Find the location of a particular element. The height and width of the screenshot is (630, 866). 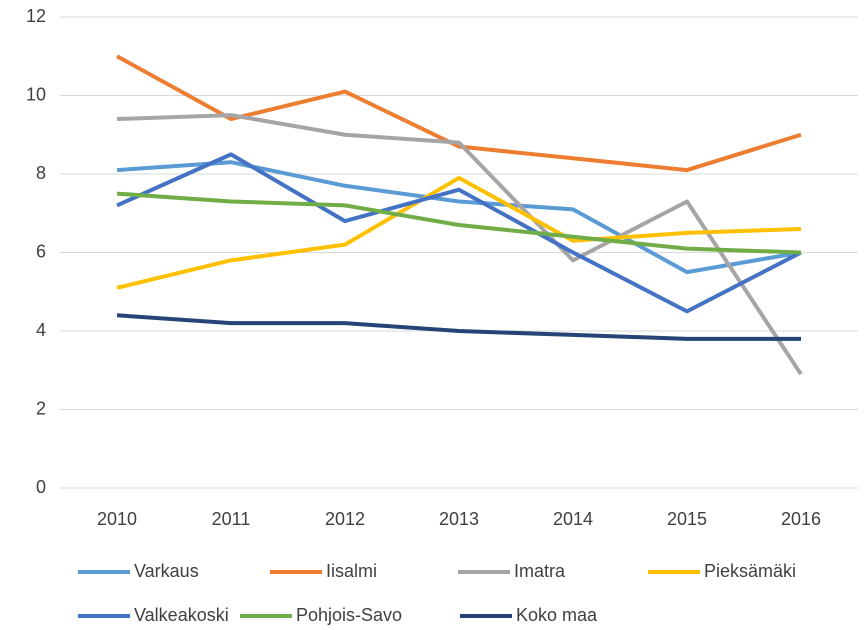

x-tick-label: 2013 is located at coordinates (459, 519).